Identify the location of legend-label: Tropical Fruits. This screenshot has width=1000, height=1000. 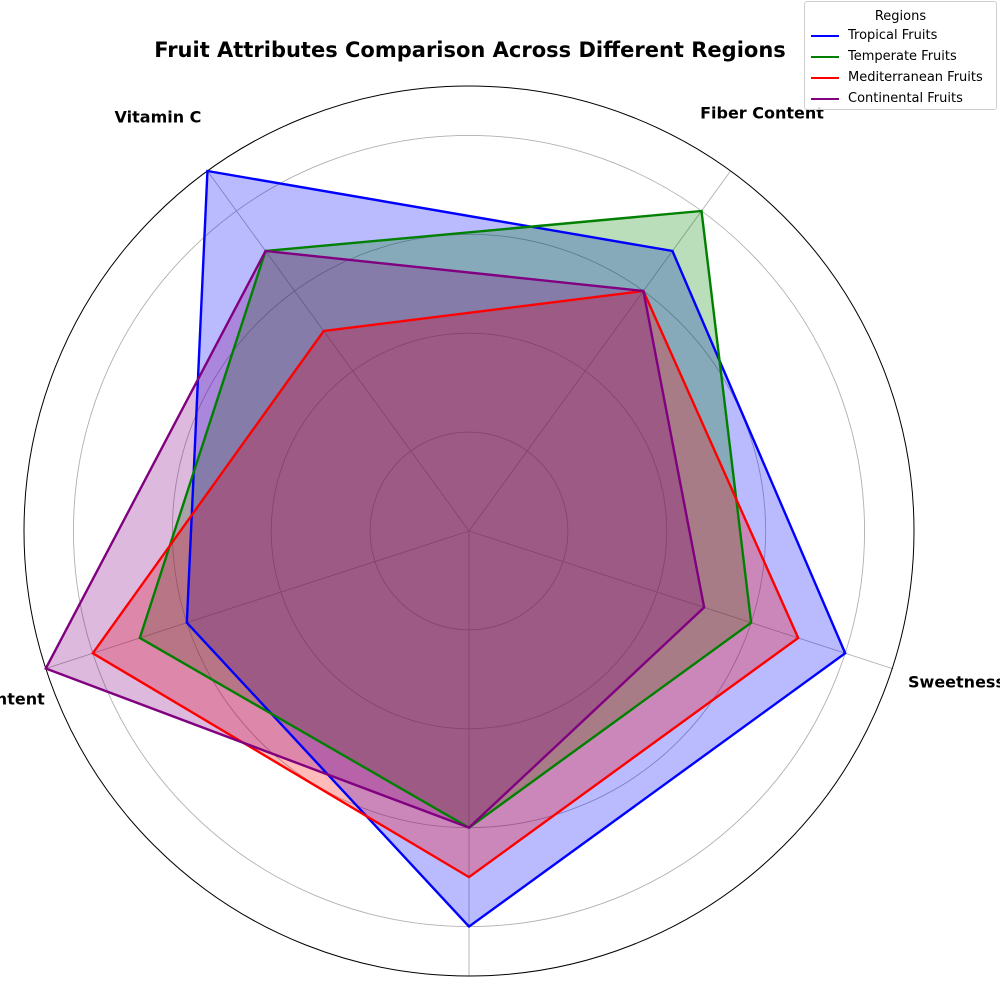
(893, 35).